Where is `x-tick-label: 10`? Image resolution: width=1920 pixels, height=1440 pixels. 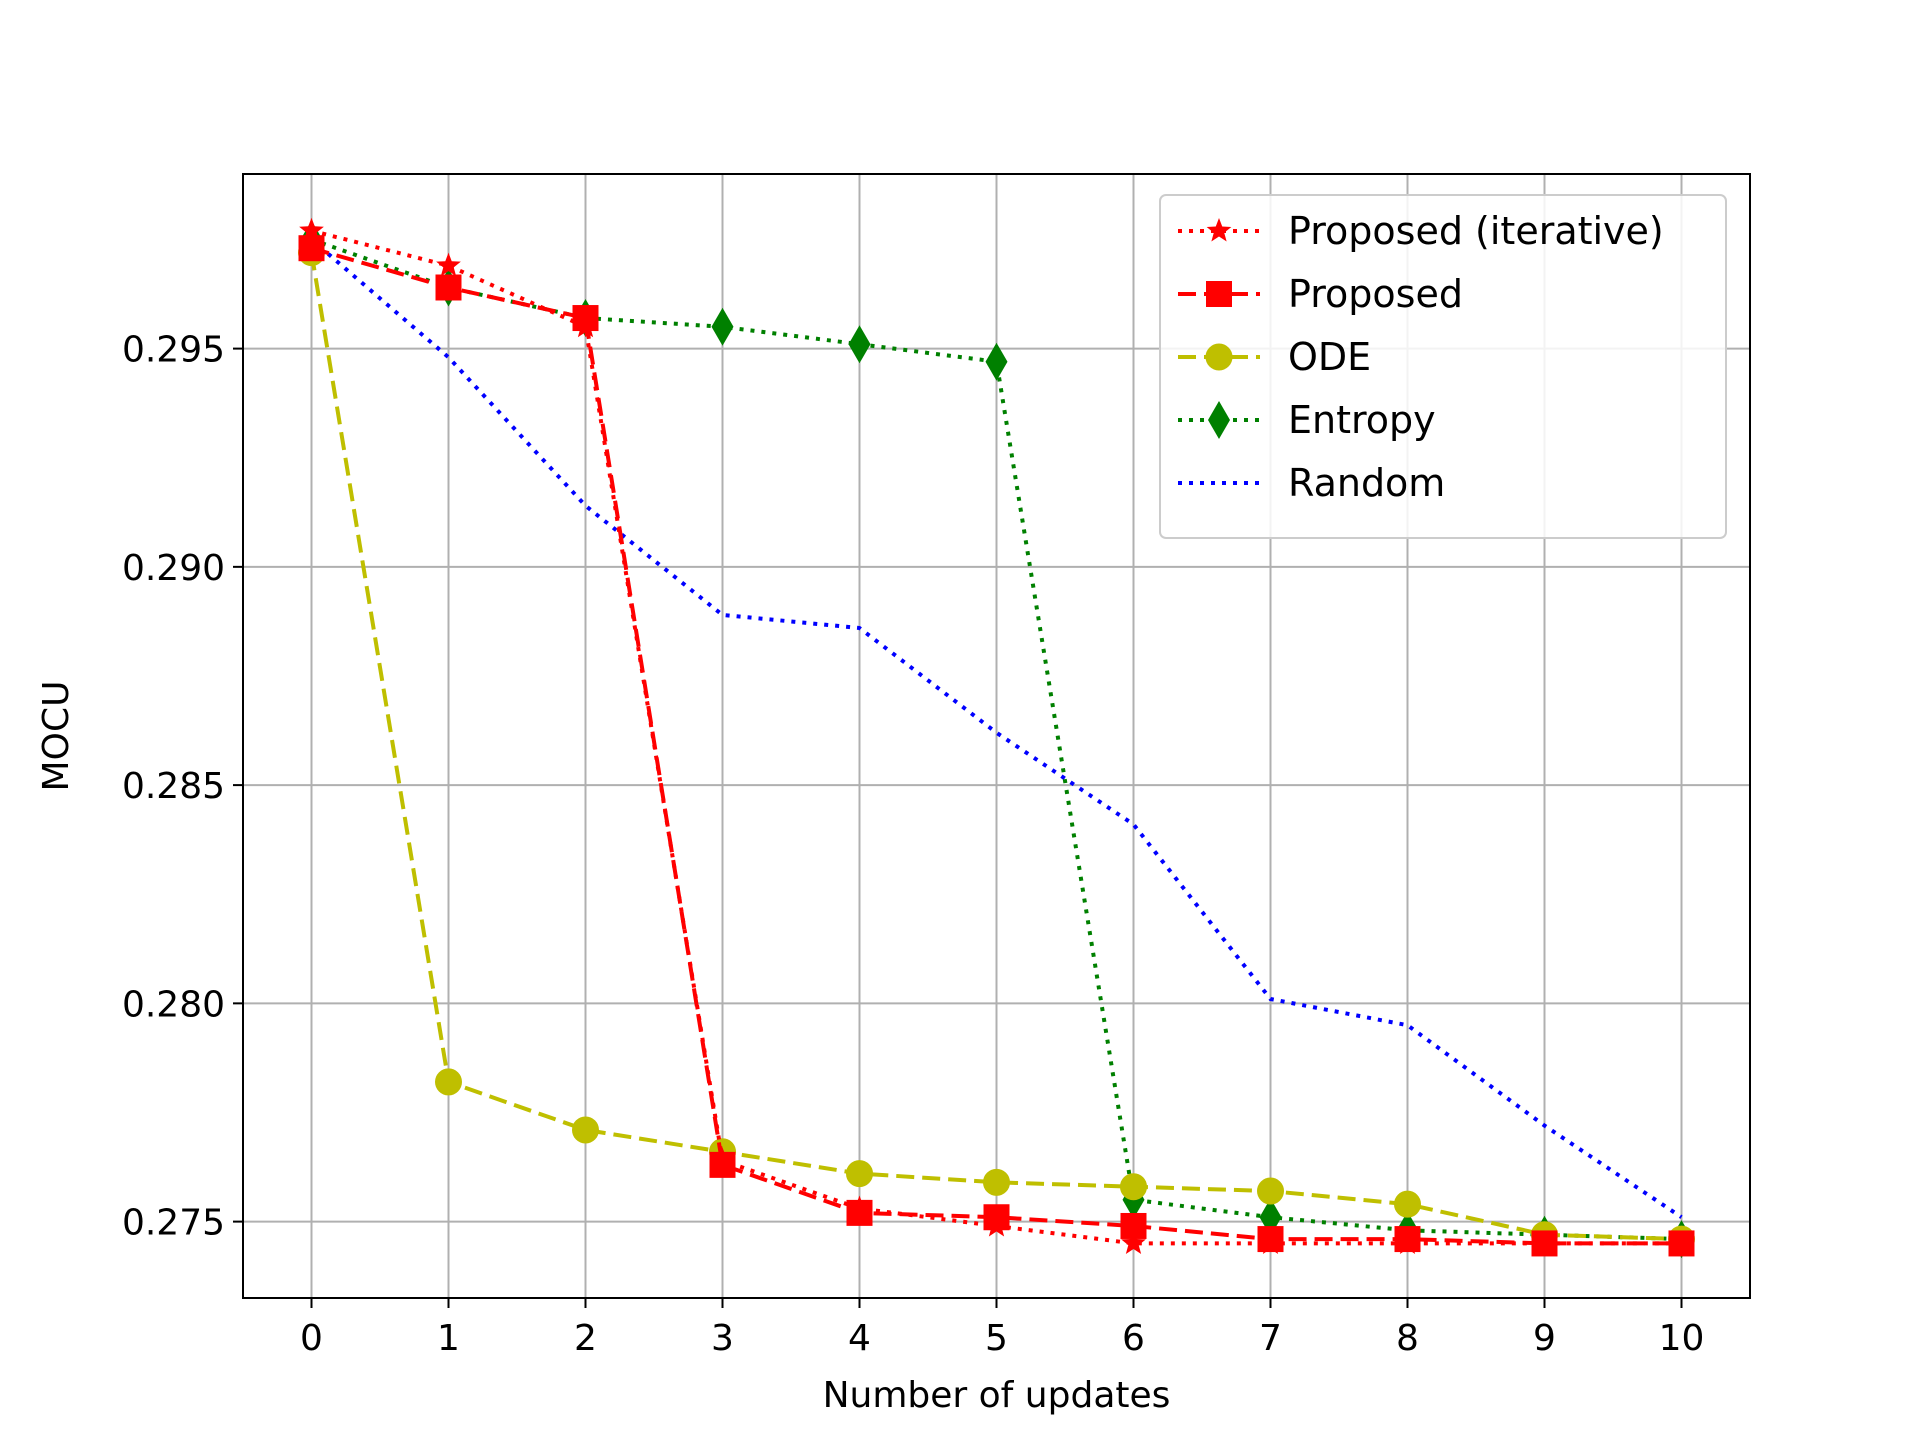
x-tick-label: 10 is located at coordinates (1682, 1338).